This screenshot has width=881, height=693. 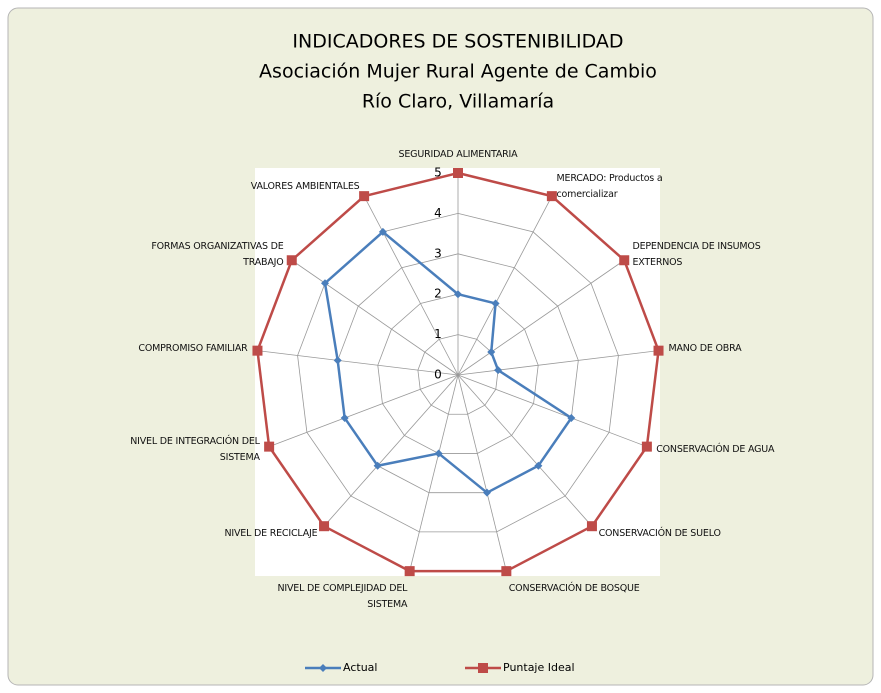 I want to click on y-tick-label: 4, so click(x=438, y=213).